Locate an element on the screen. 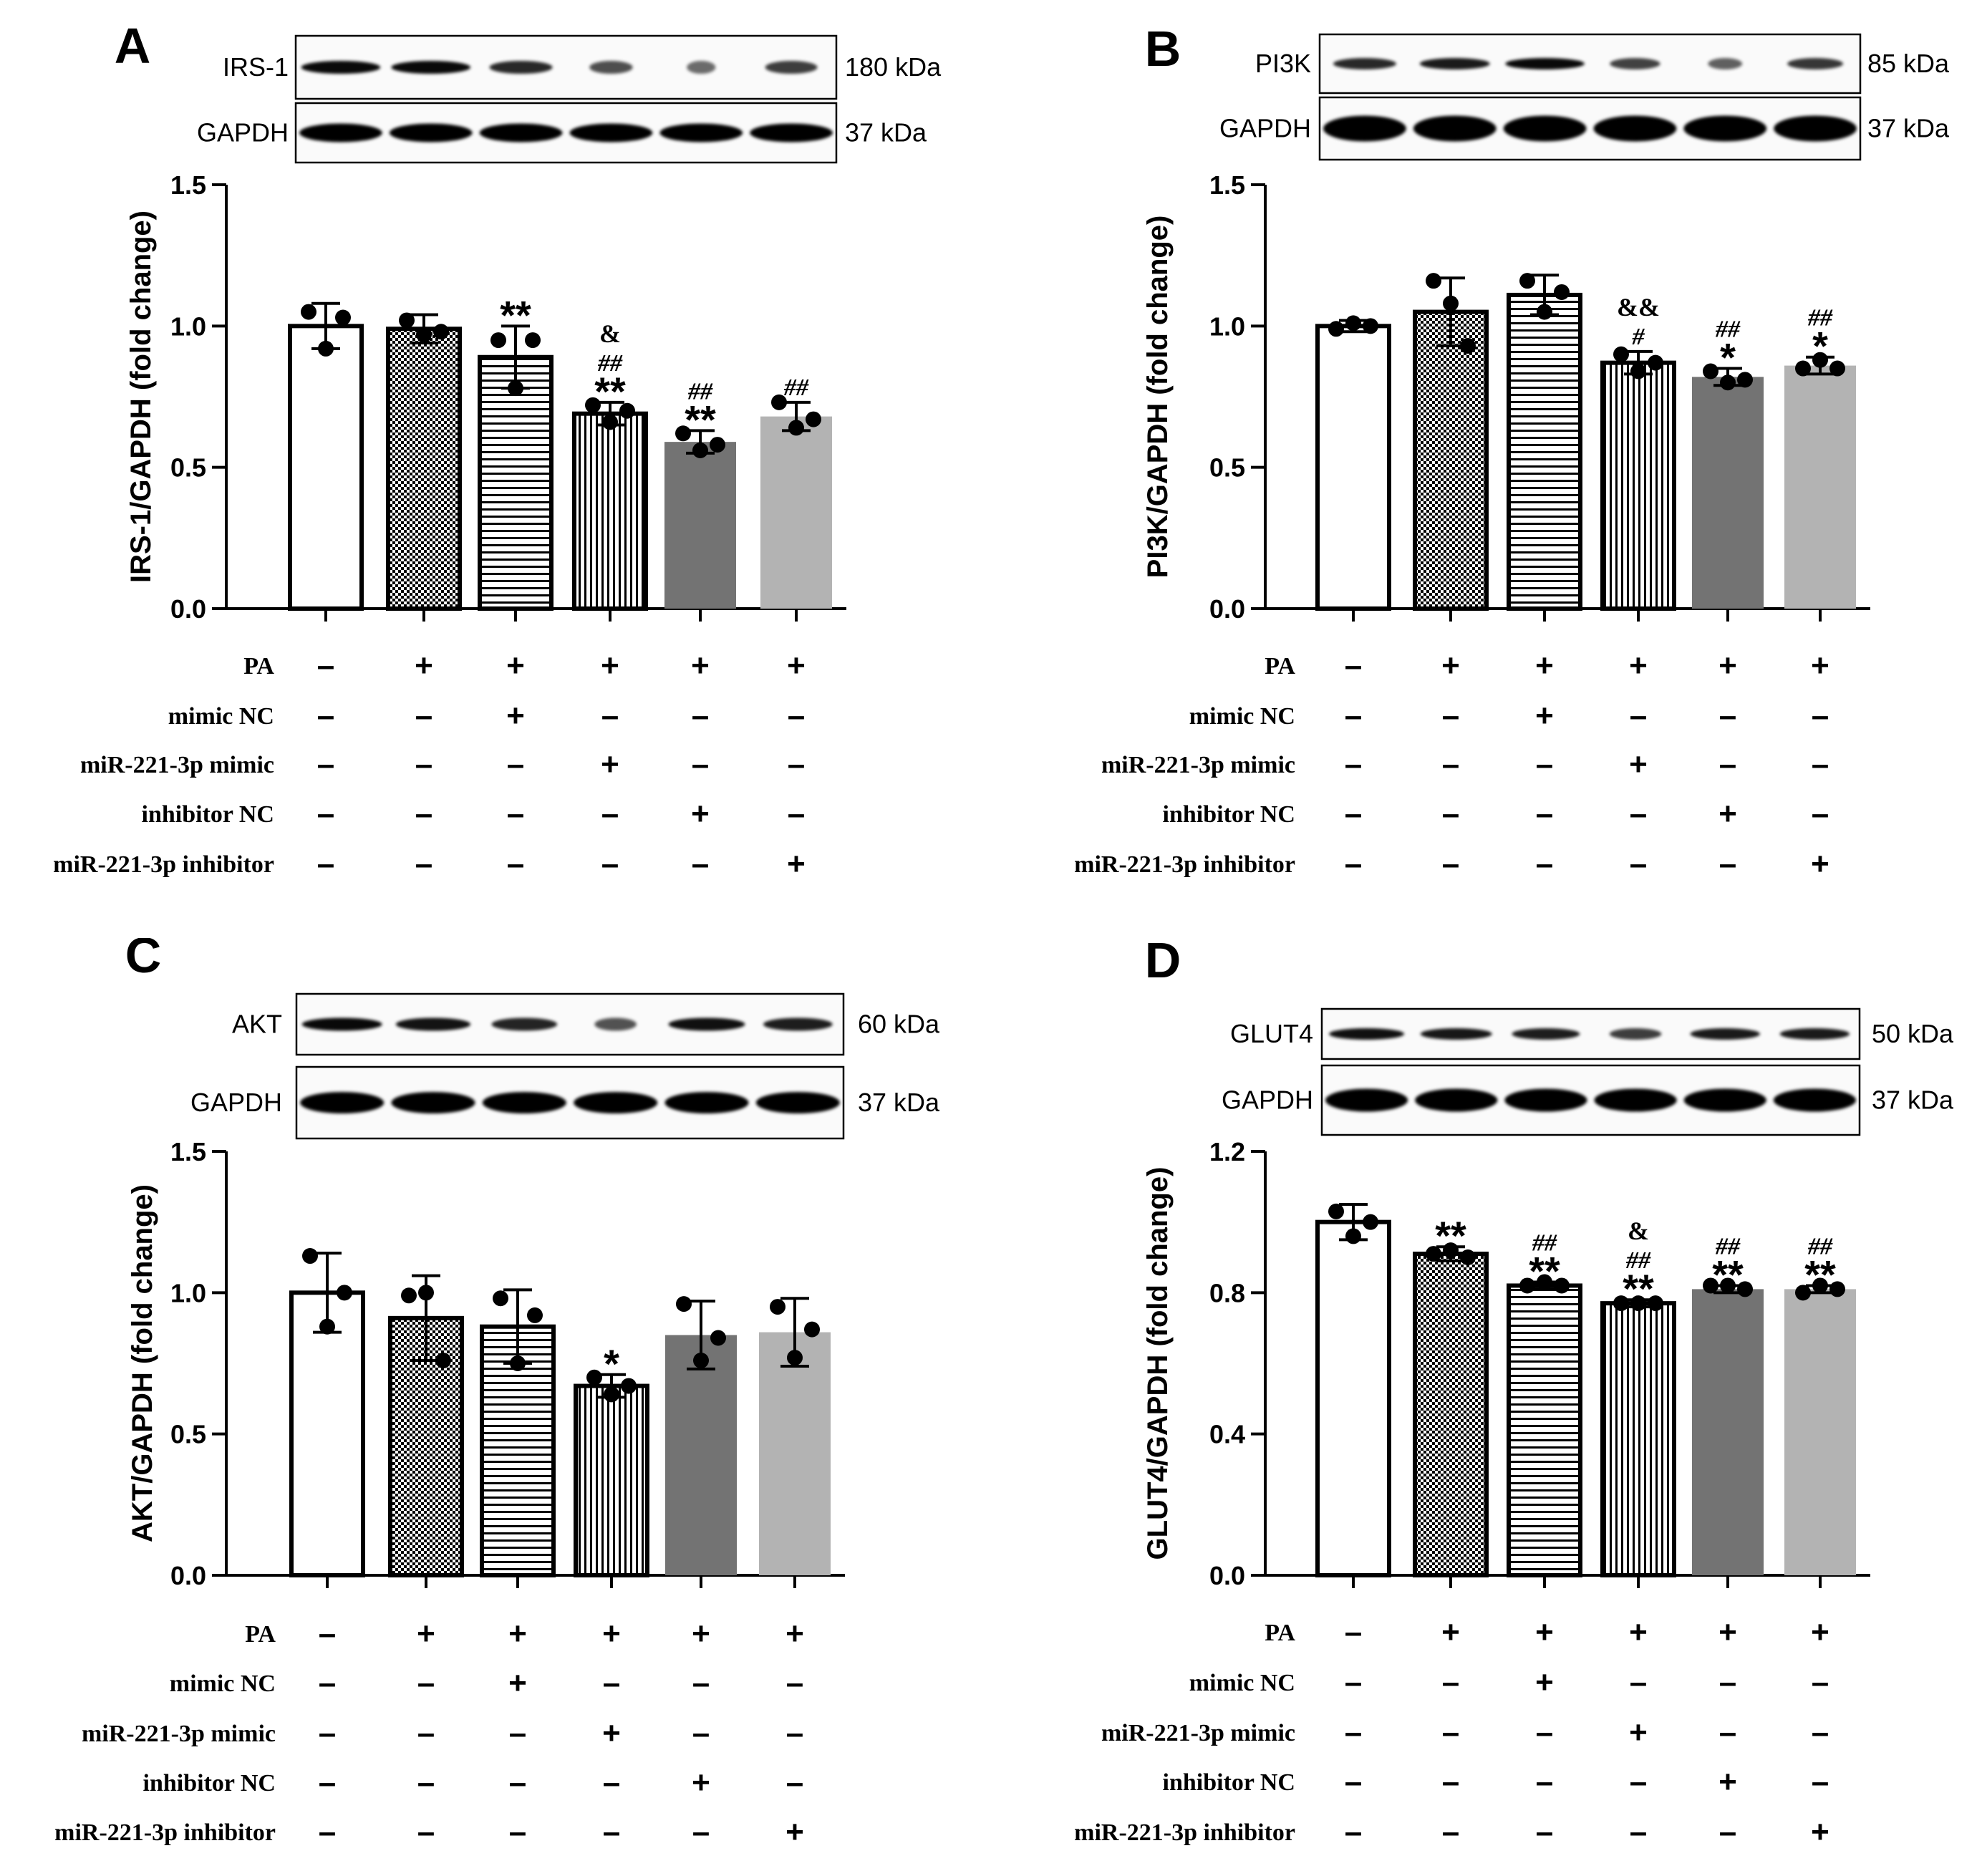 The width and height of the screenshot is (1982, 1876). control-kda-label: 37 kDa is located at coordinates (899, 1102).